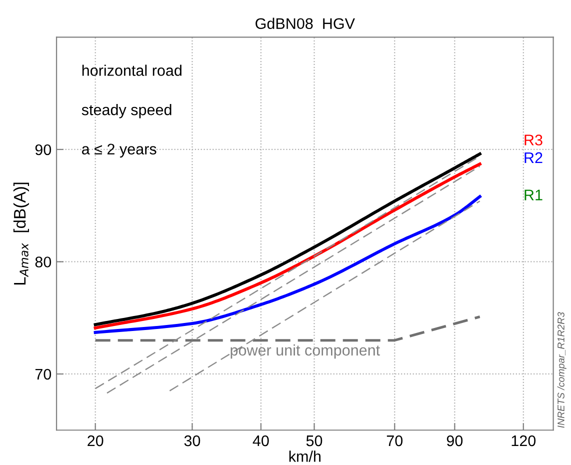  I want to click on x-axis-title: km/h, so click(304, 456).